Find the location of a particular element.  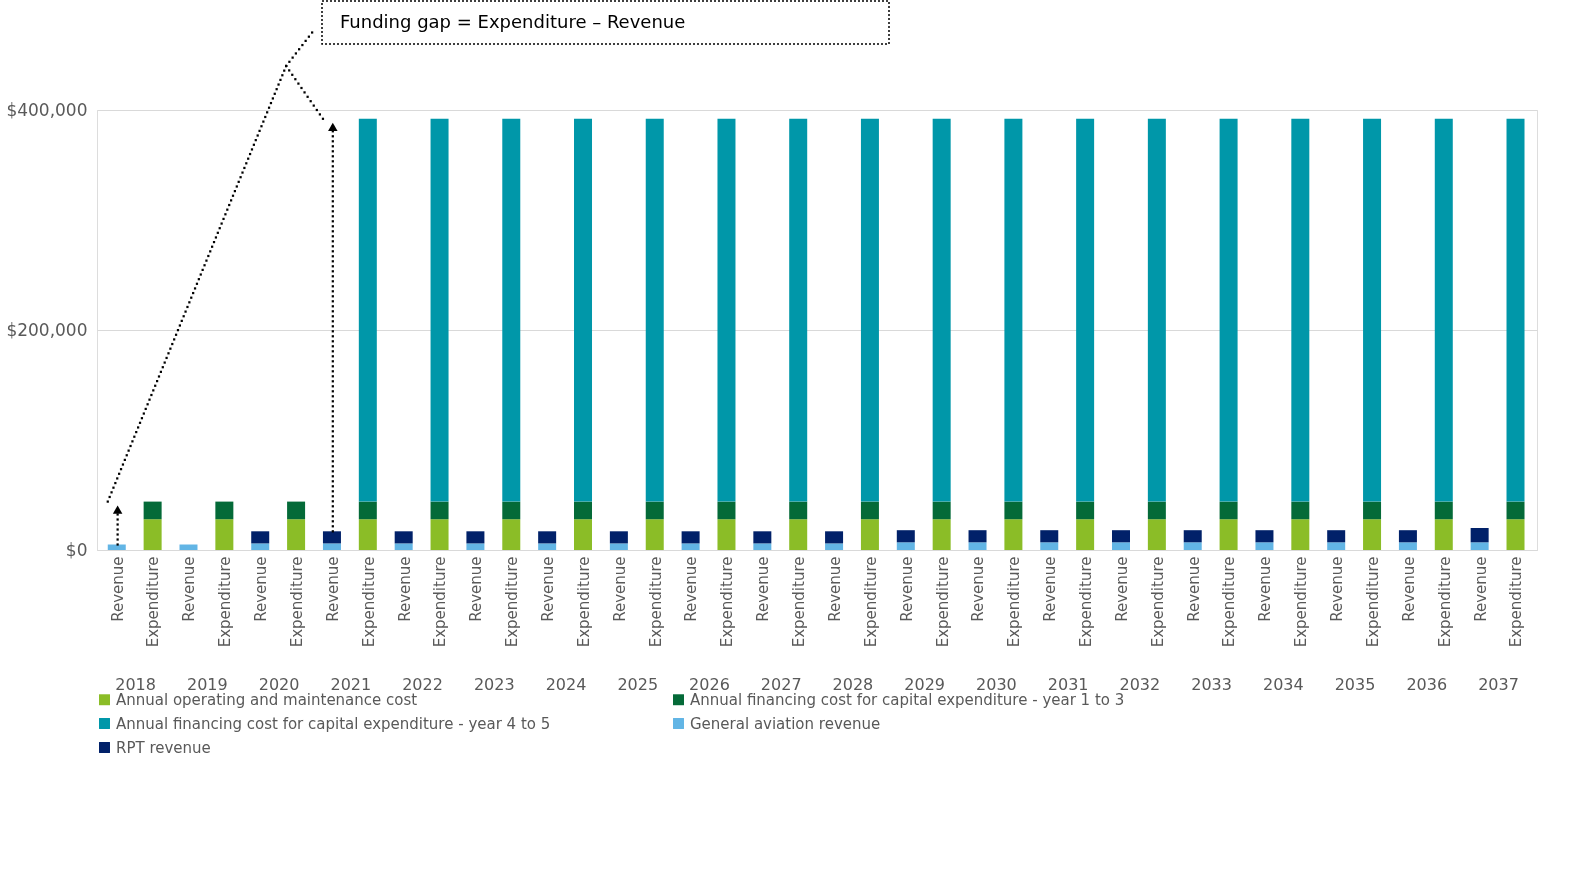

text: Funding gap = Expenditure – Revenue is located at coordinates (513, 21).